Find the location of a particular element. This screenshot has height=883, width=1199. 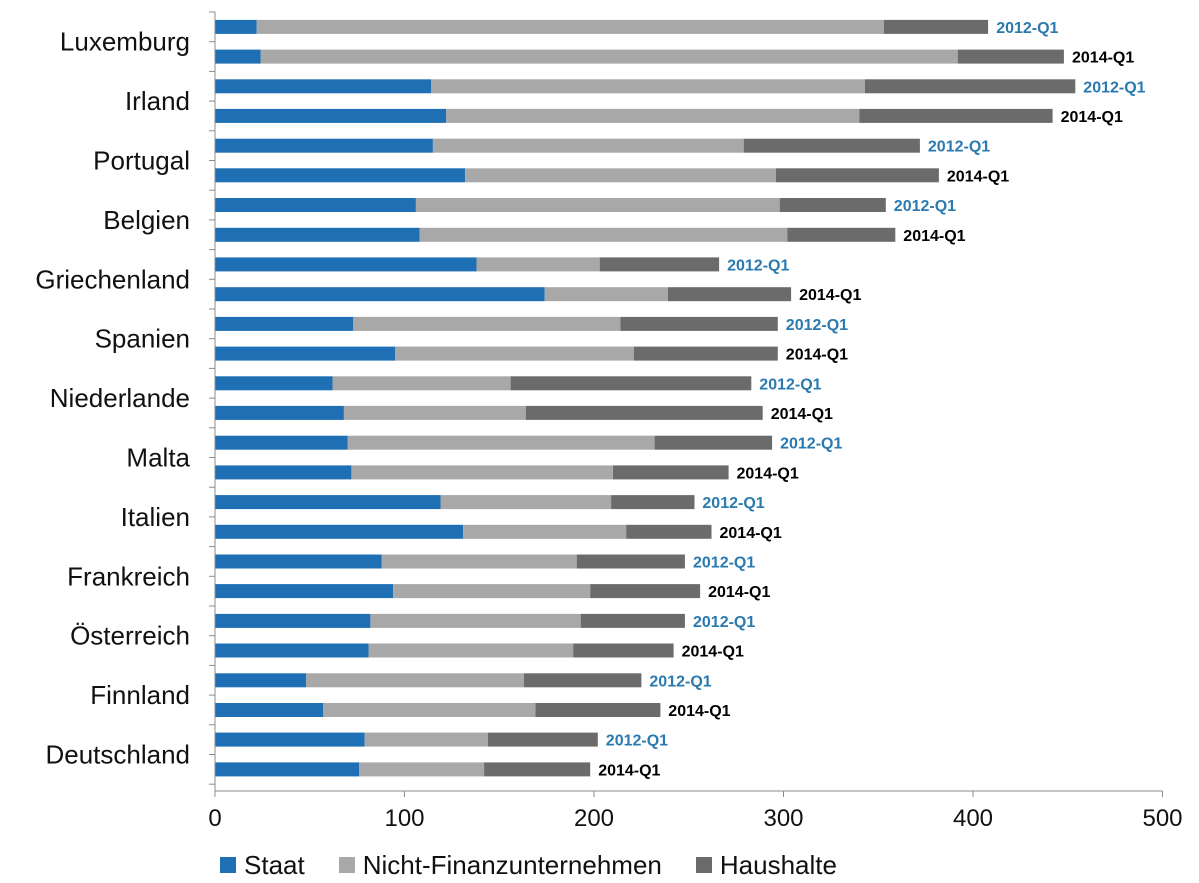

category-label: Portugal is located at coordinates (141, 161).